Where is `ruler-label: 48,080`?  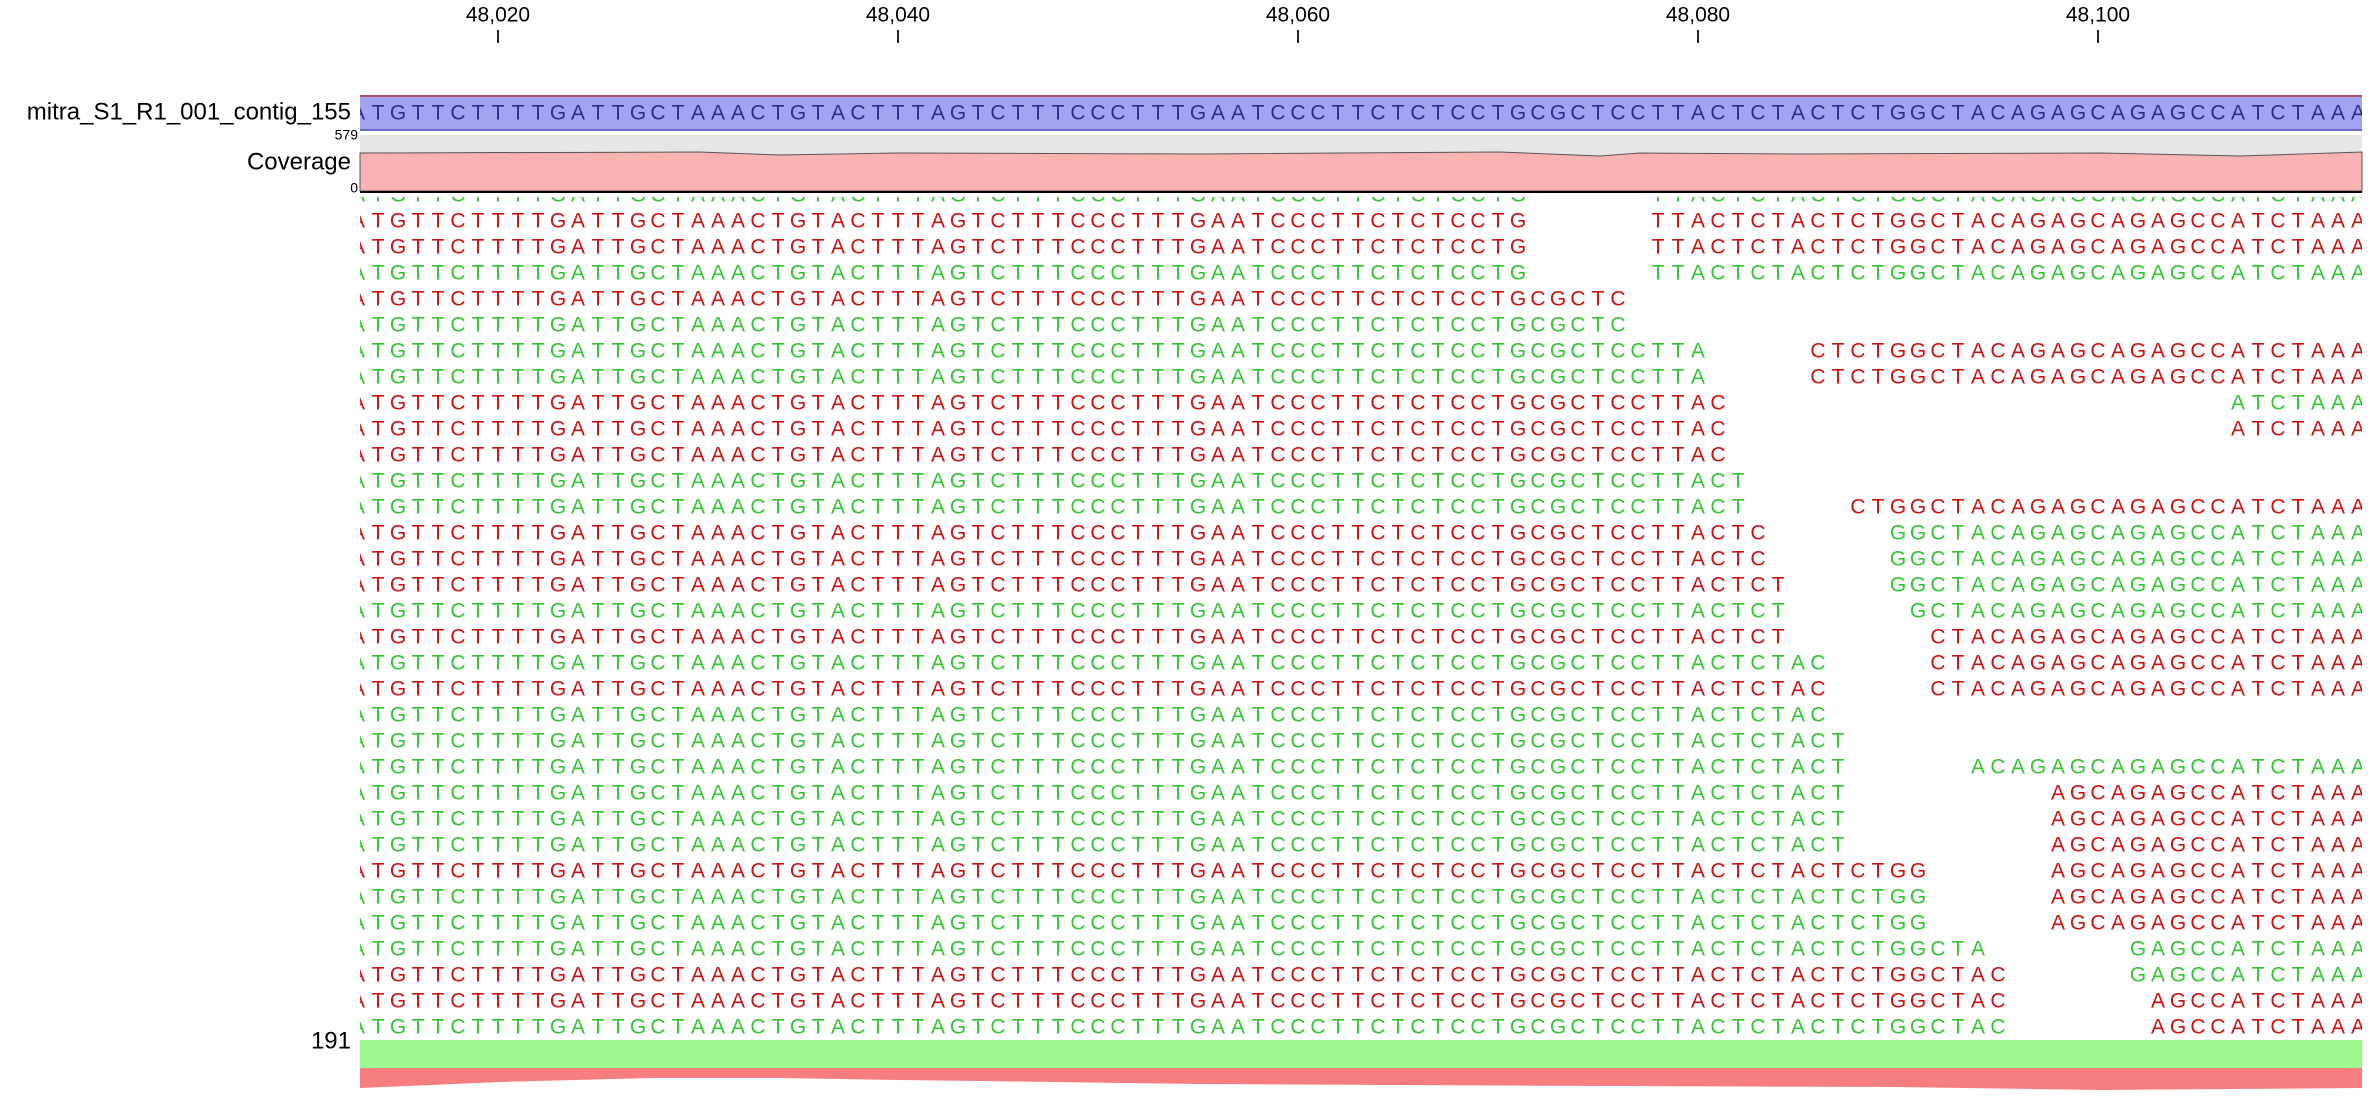 ruler-label: 48,080 is located at coordinates (1698, 15).